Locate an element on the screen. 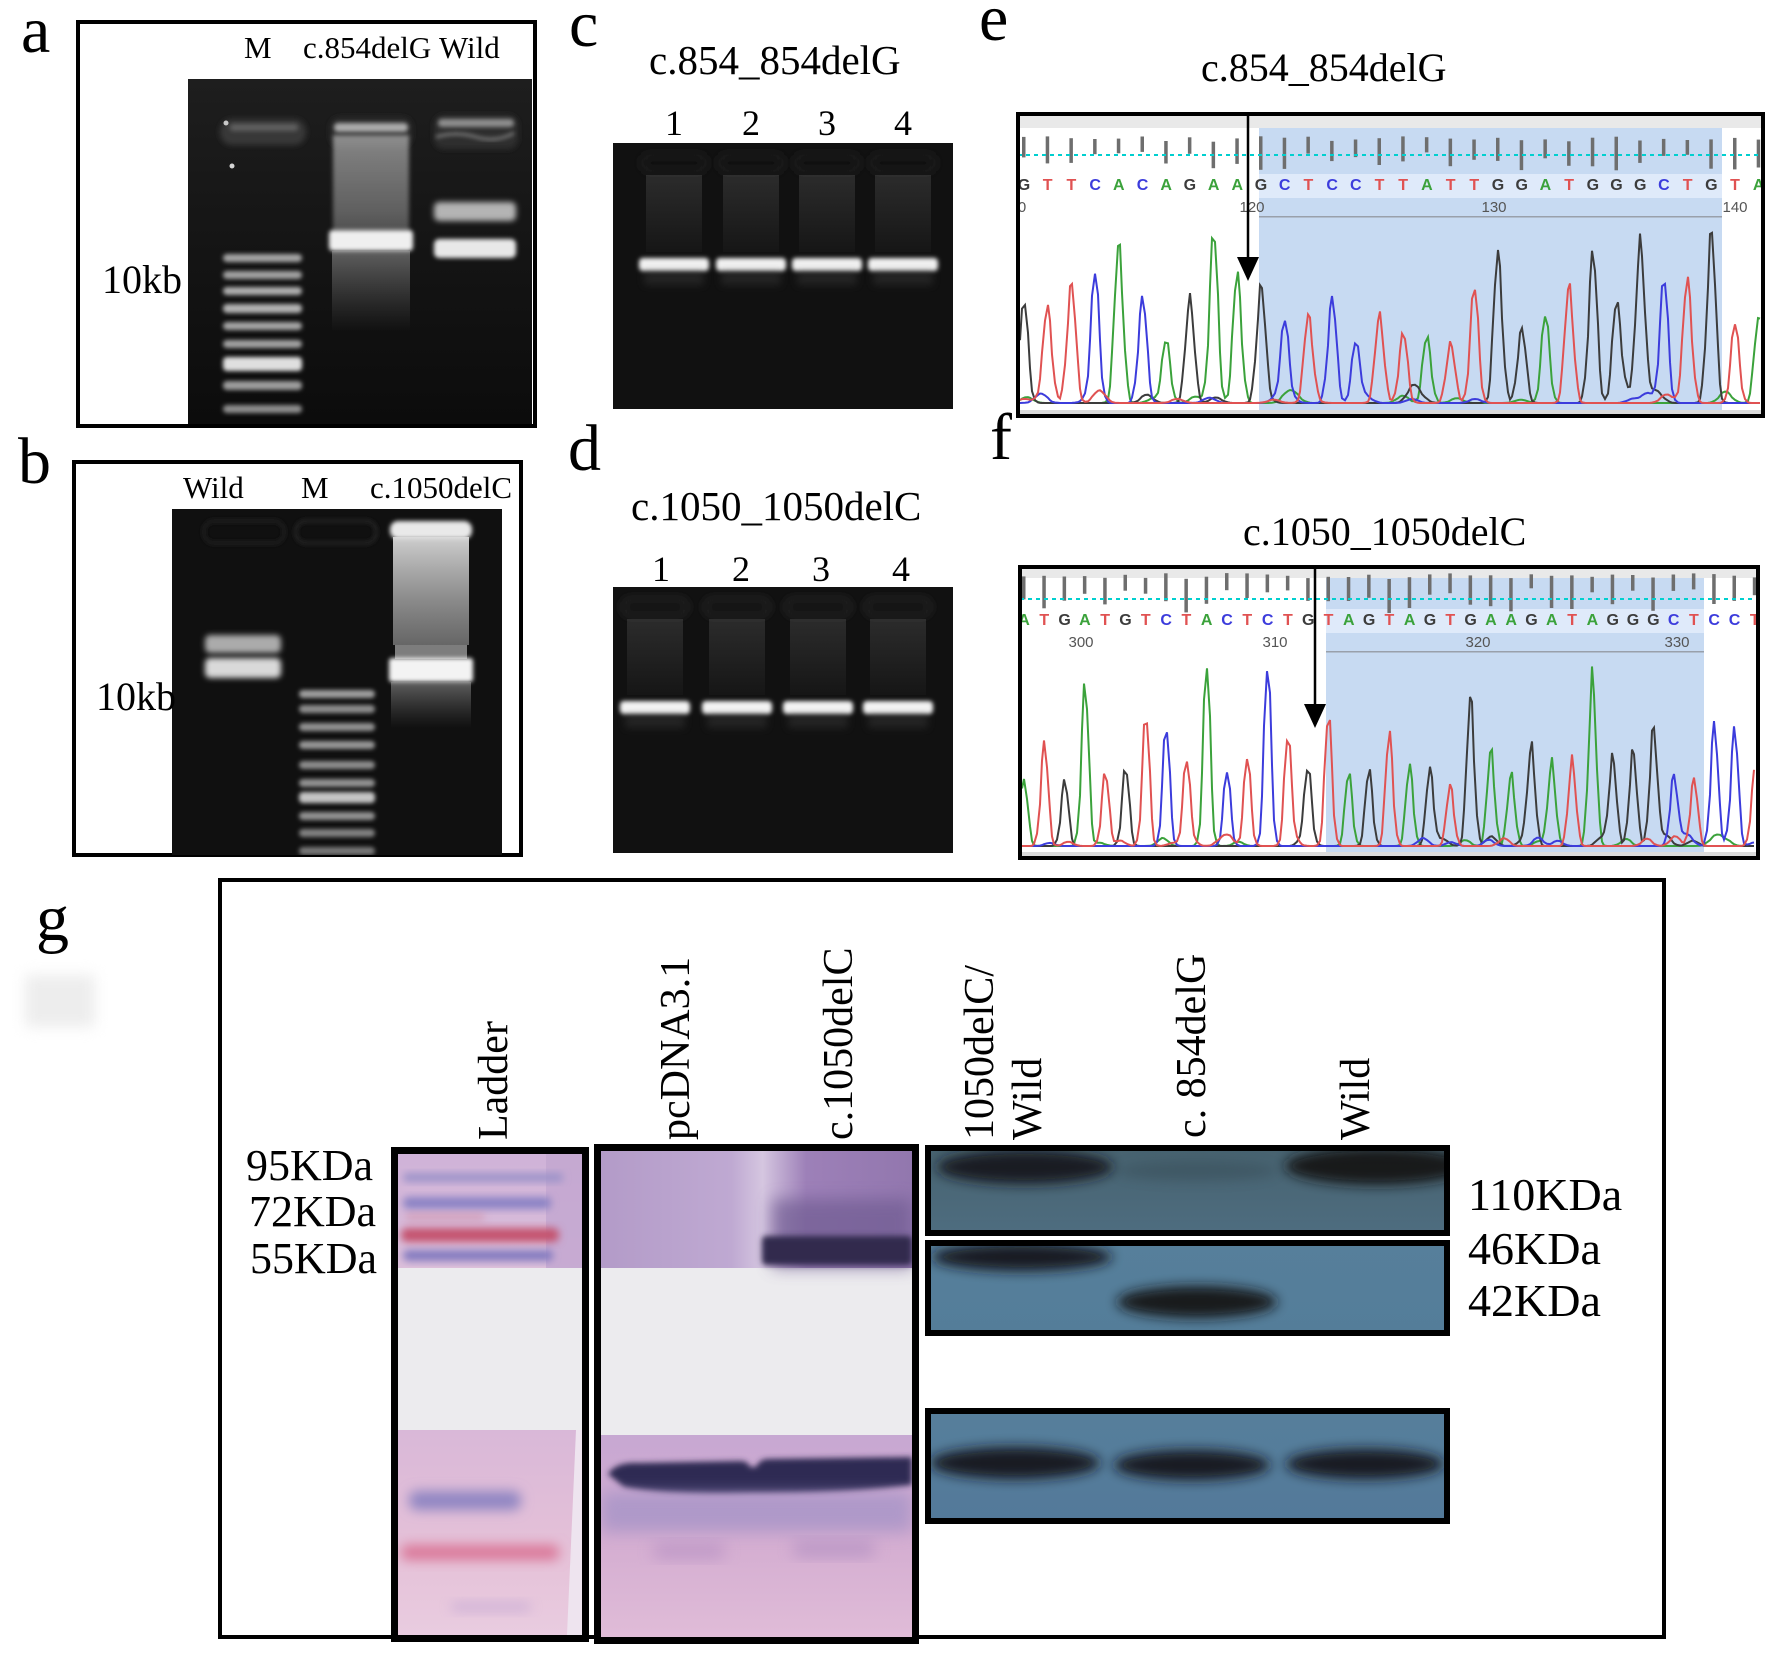  svg-text: 300 is located at coordinates (1080, 642).